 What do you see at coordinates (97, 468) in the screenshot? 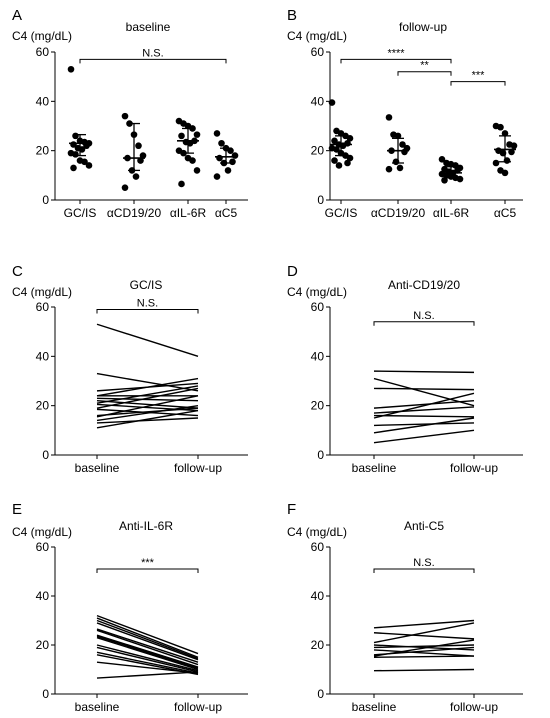
I see `panel-c-x-tick-label: baseline` at bounding box center [97, 468].